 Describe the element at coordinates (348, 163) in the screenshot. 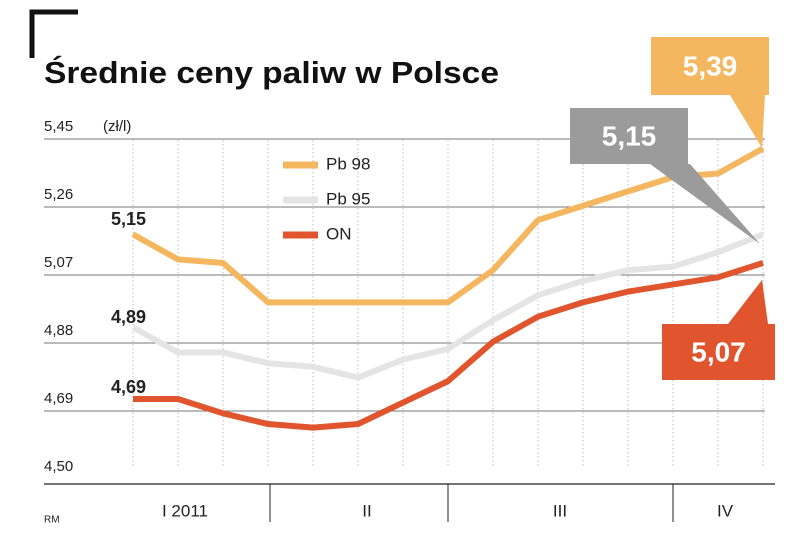

I see `legend-label: Pb 98` at that location.